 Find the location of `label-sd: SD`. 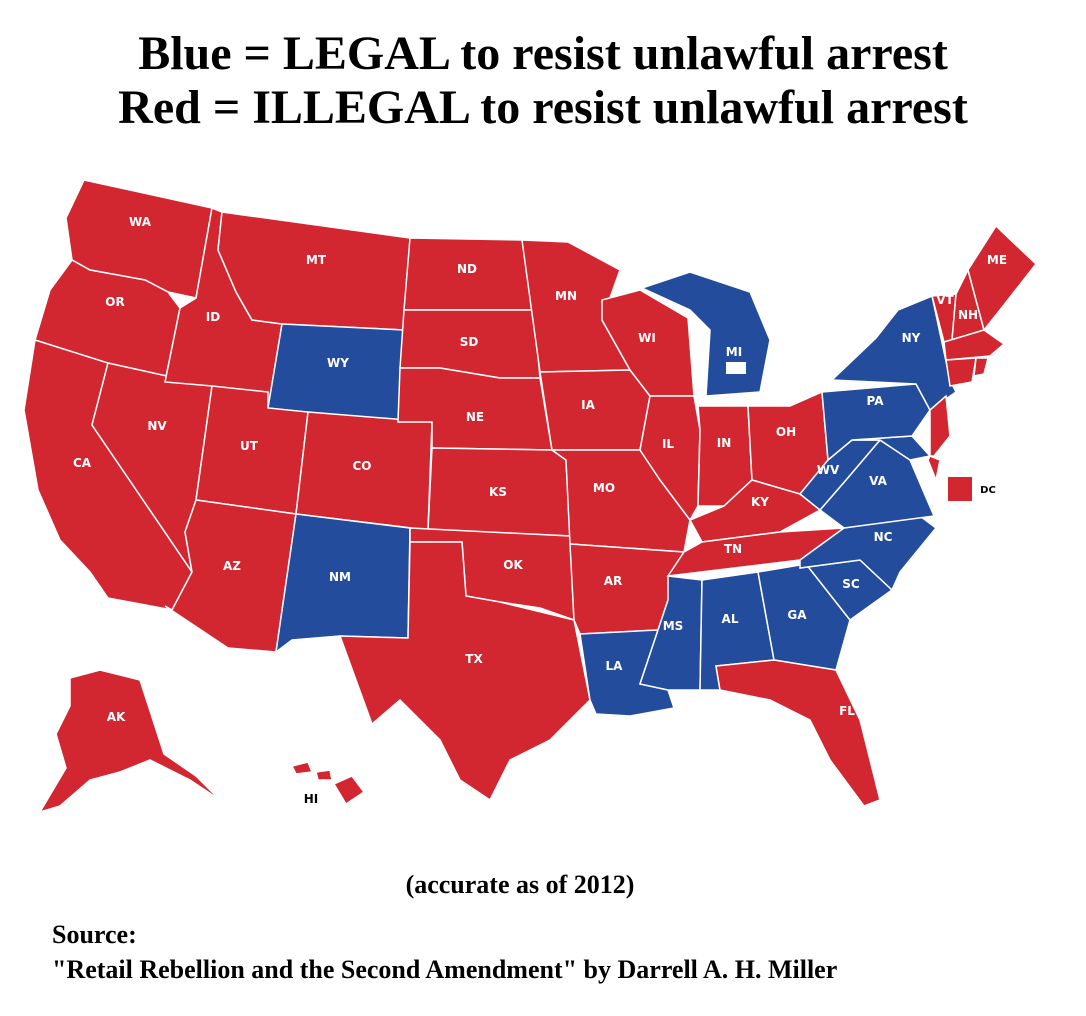

label-sd: SD is located at coordinates (469, 342).